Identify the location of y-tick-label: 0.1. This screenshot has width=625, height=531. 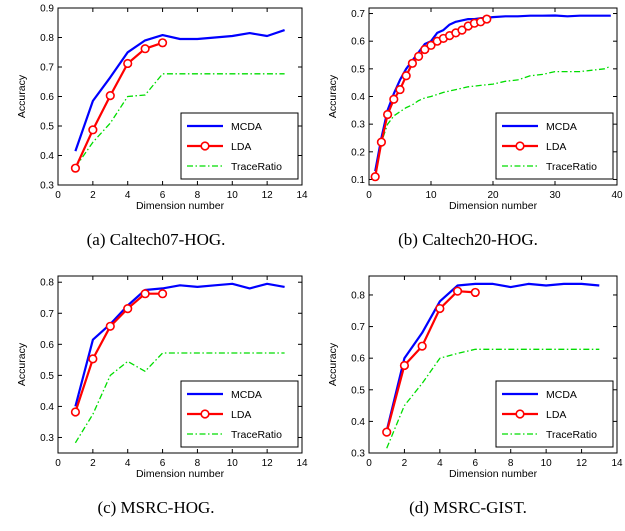
(358, 180).